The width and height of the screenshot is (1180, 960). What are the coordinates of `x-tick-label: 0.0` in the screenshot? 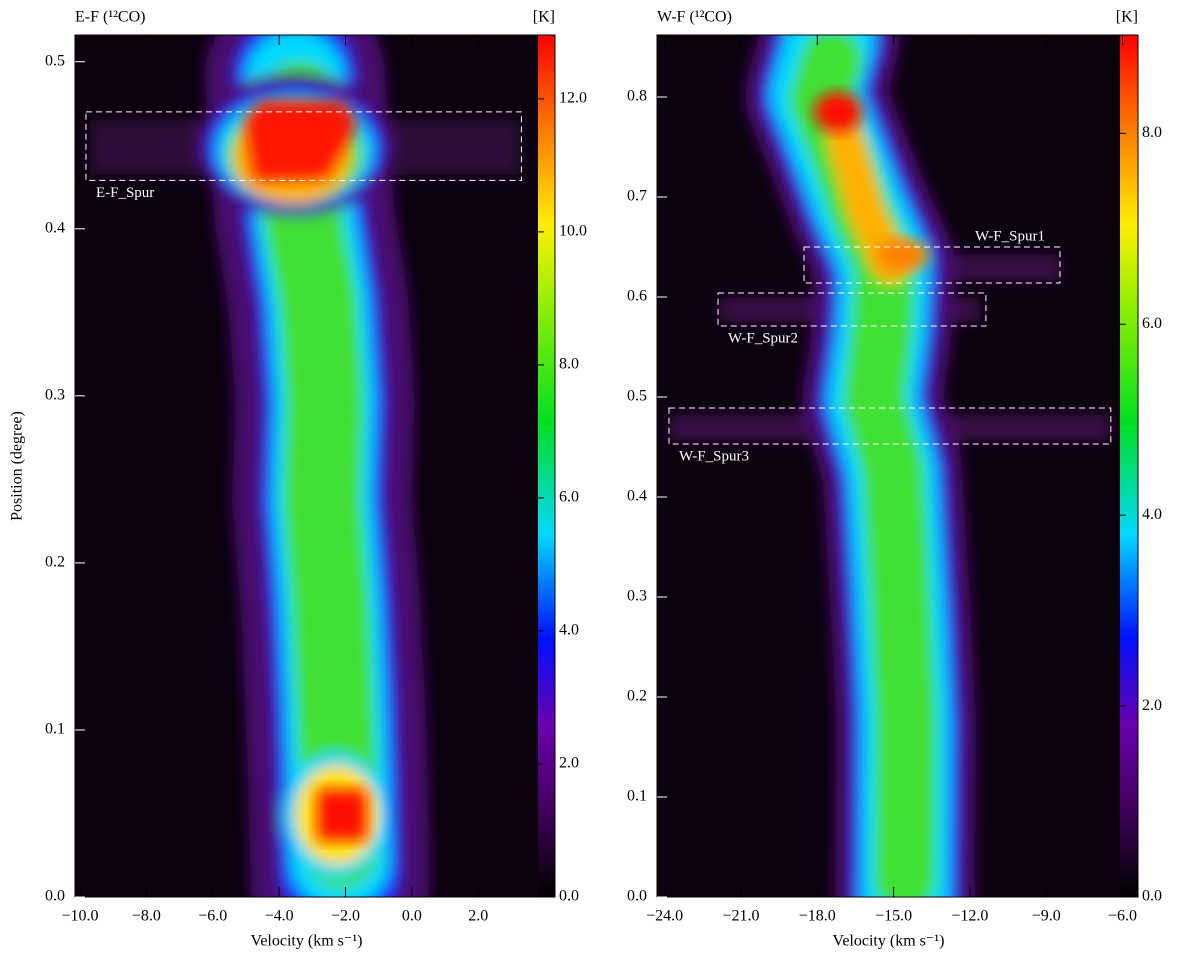 It's located at (412, 916).